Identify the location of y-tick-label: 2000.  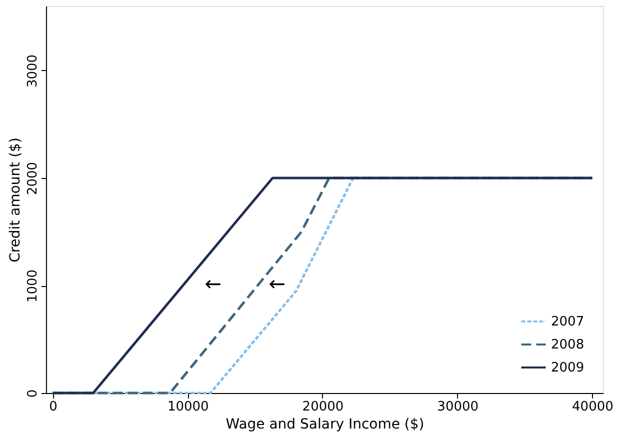
(33, 179).